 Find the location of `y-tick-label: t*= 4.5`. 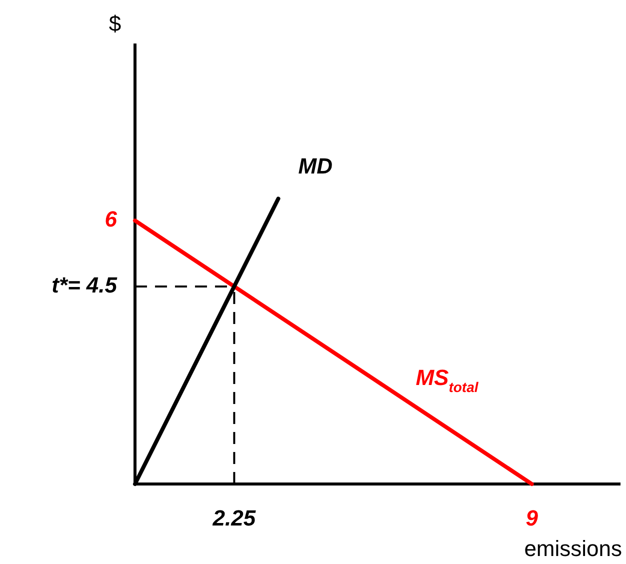

y-tick-label: t*= 4.5 is located at coordinates (85, 285).